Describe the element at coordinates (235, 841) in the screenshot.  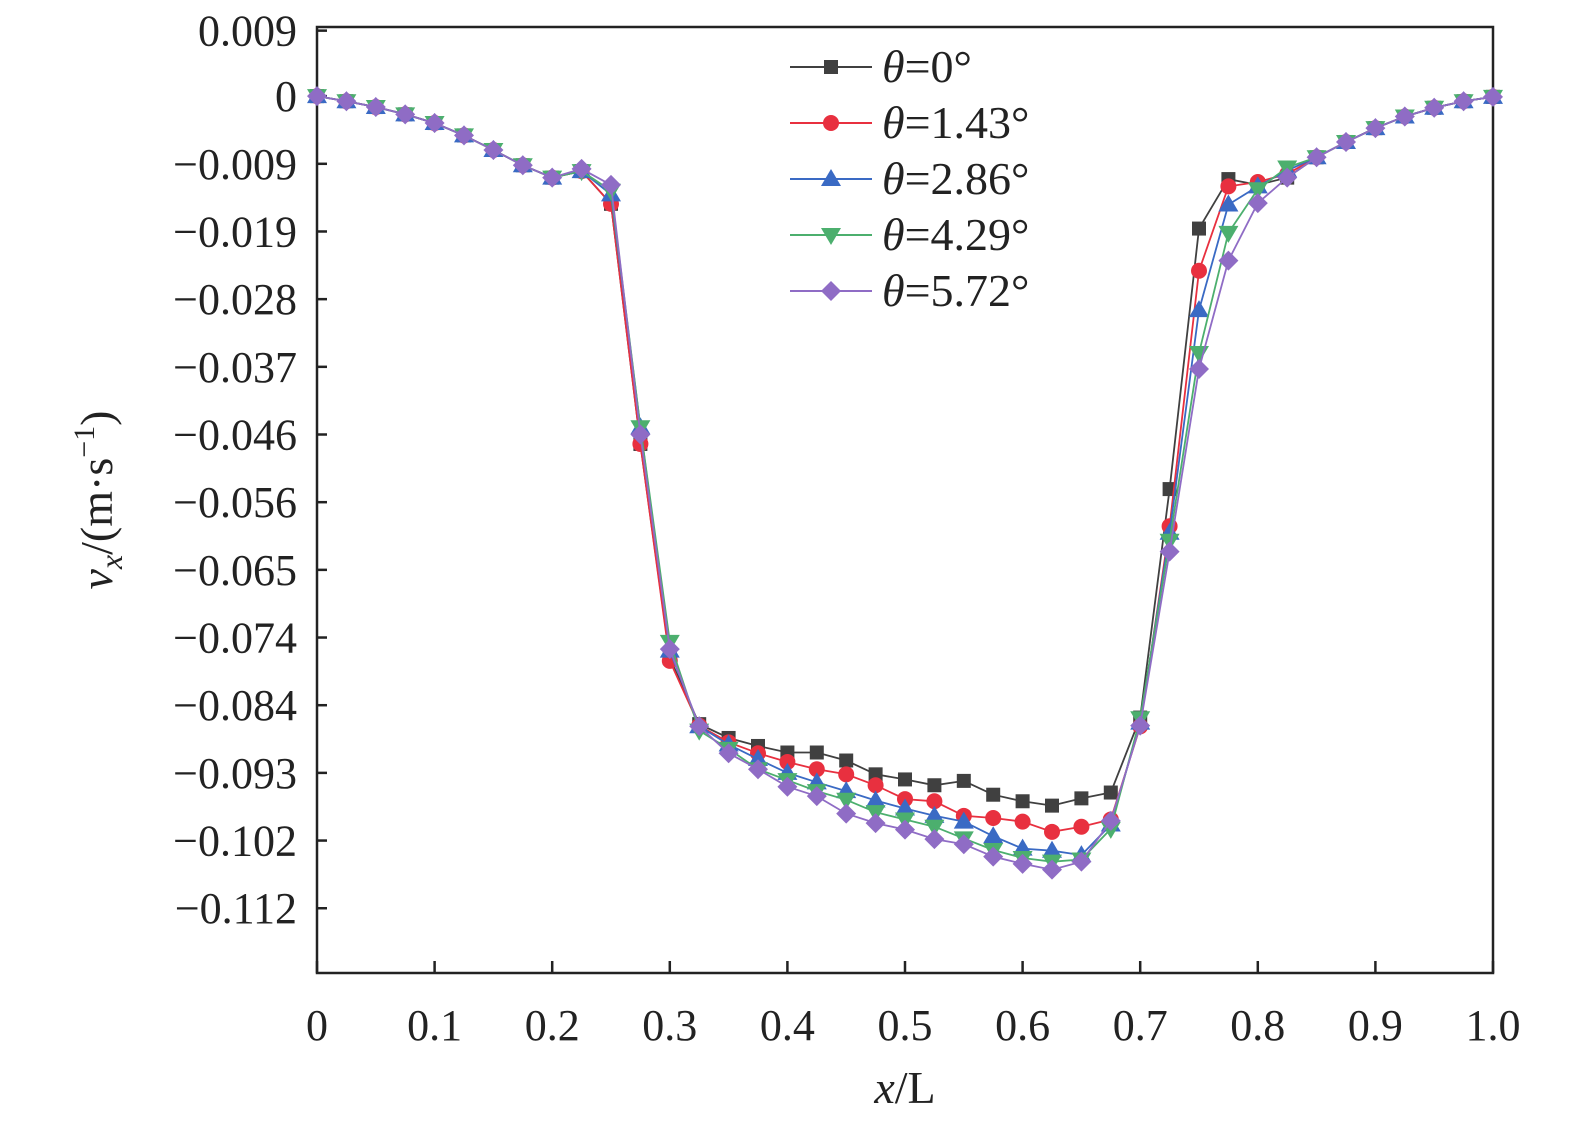
I see `y-tick-label: −0.102` at that location.